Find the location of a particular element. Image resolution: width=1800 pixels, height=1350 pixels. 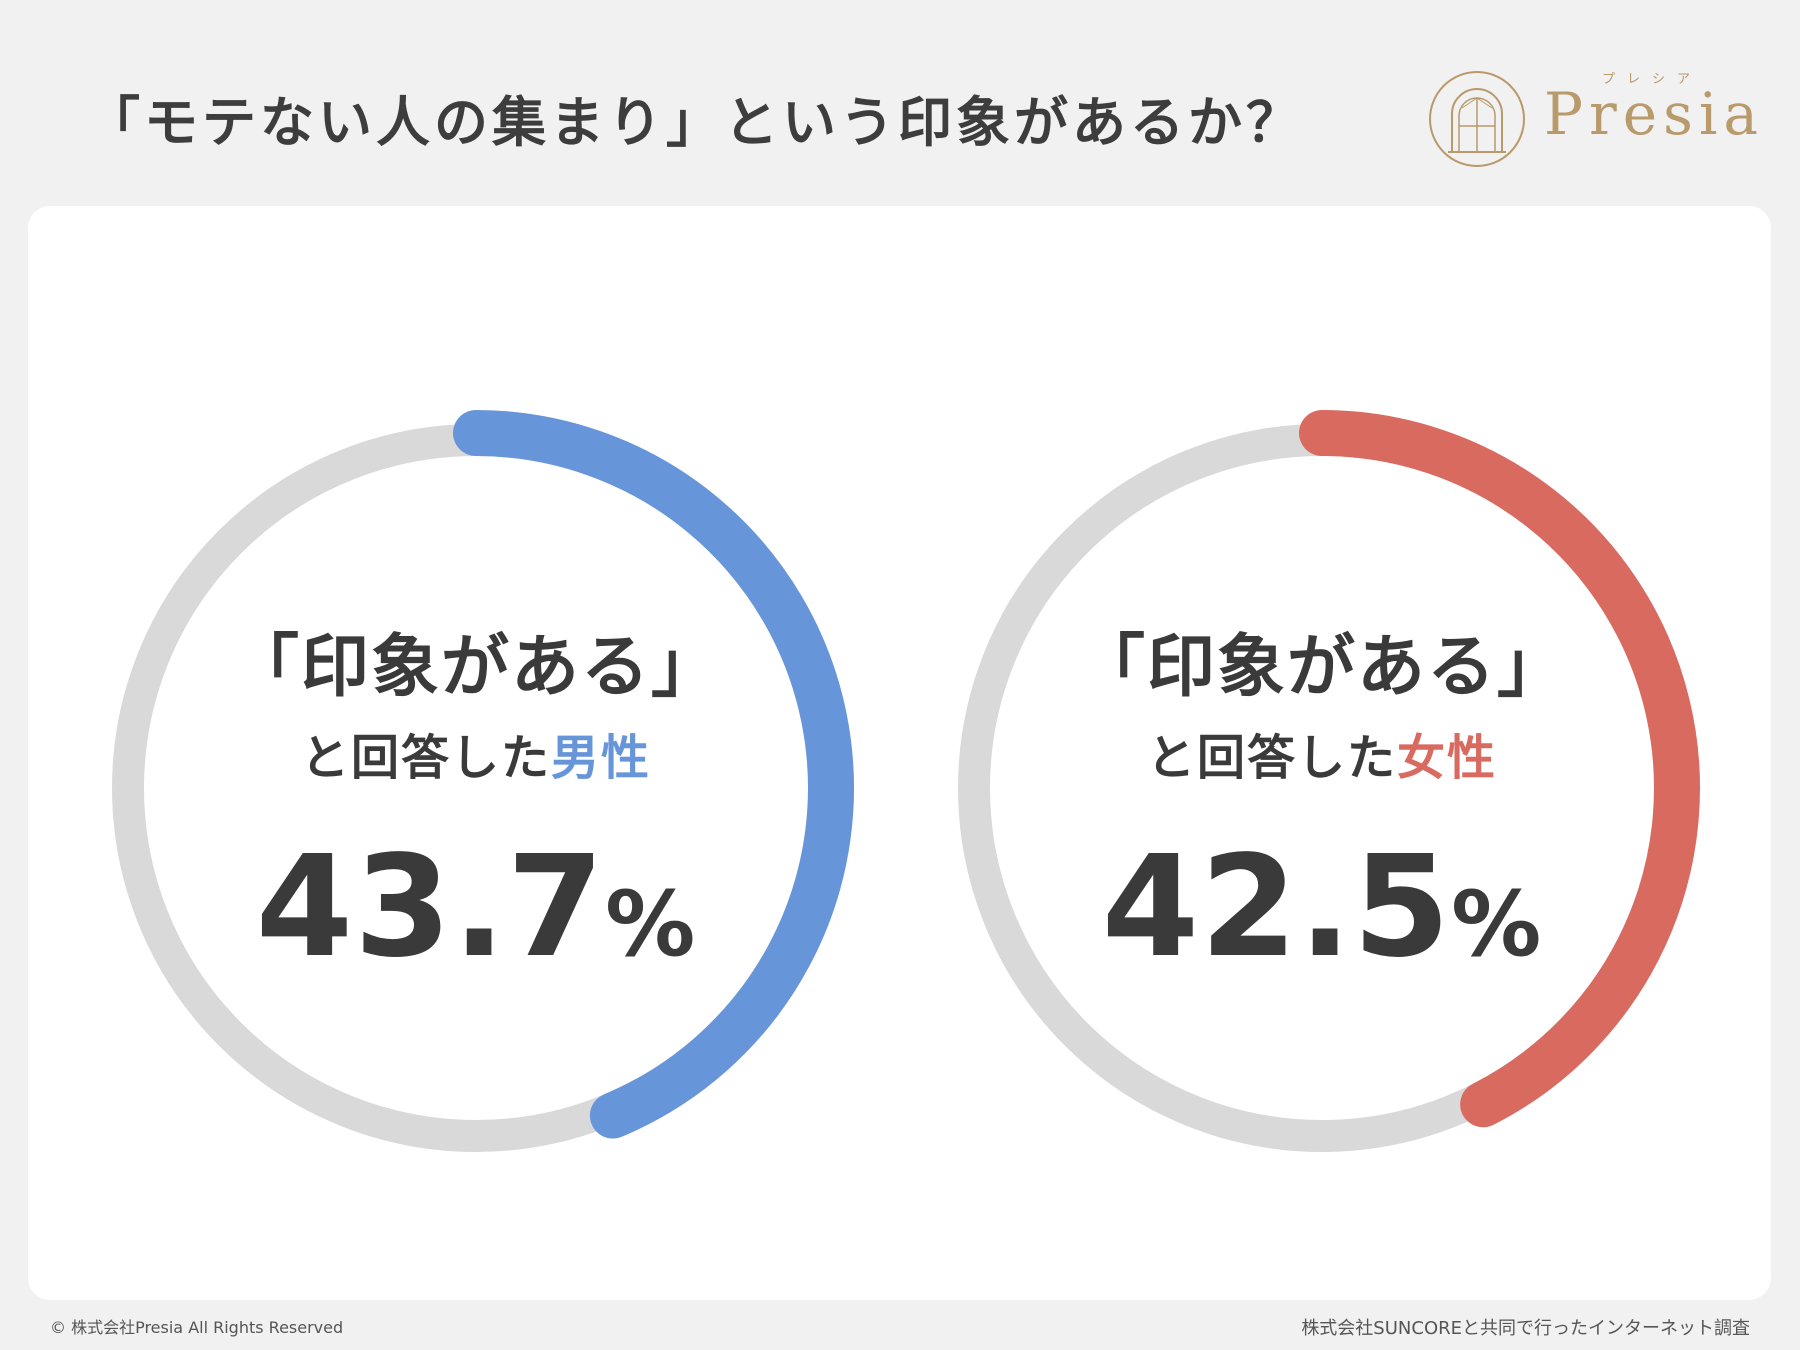

male-donut-value-arc is located at coordinates (653, 774).